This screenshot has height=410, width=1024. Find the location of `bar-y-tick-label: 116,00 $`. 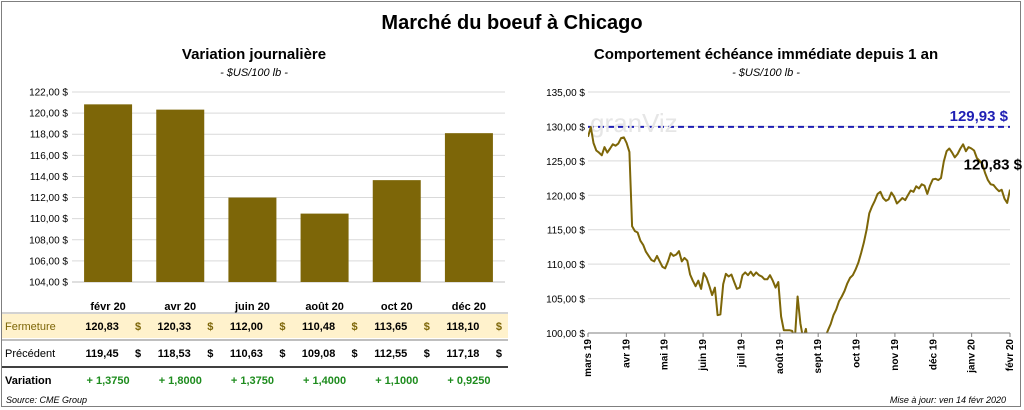

bar-y-tick-label: 116,00 $ is located at coordinates (49, 156).